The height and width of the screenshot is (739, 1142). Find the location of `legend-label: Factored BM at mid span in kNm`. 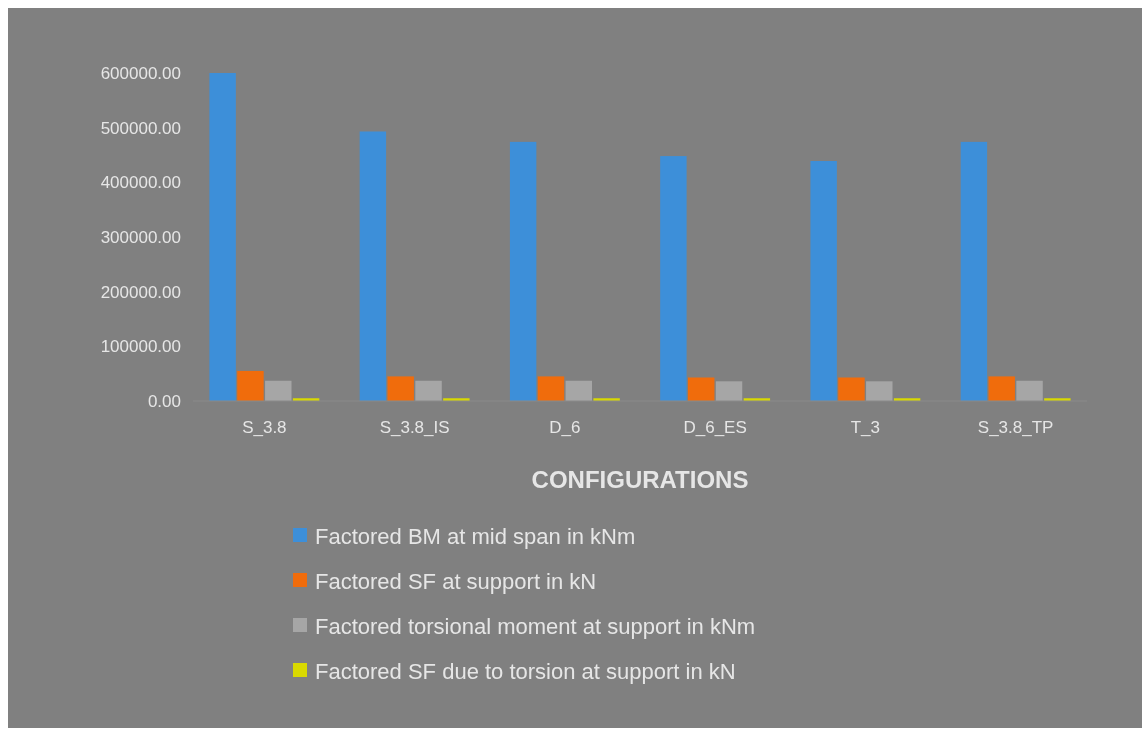

legend-label: Factored BM at mid span in kNm is located at coordinates (475, 536).